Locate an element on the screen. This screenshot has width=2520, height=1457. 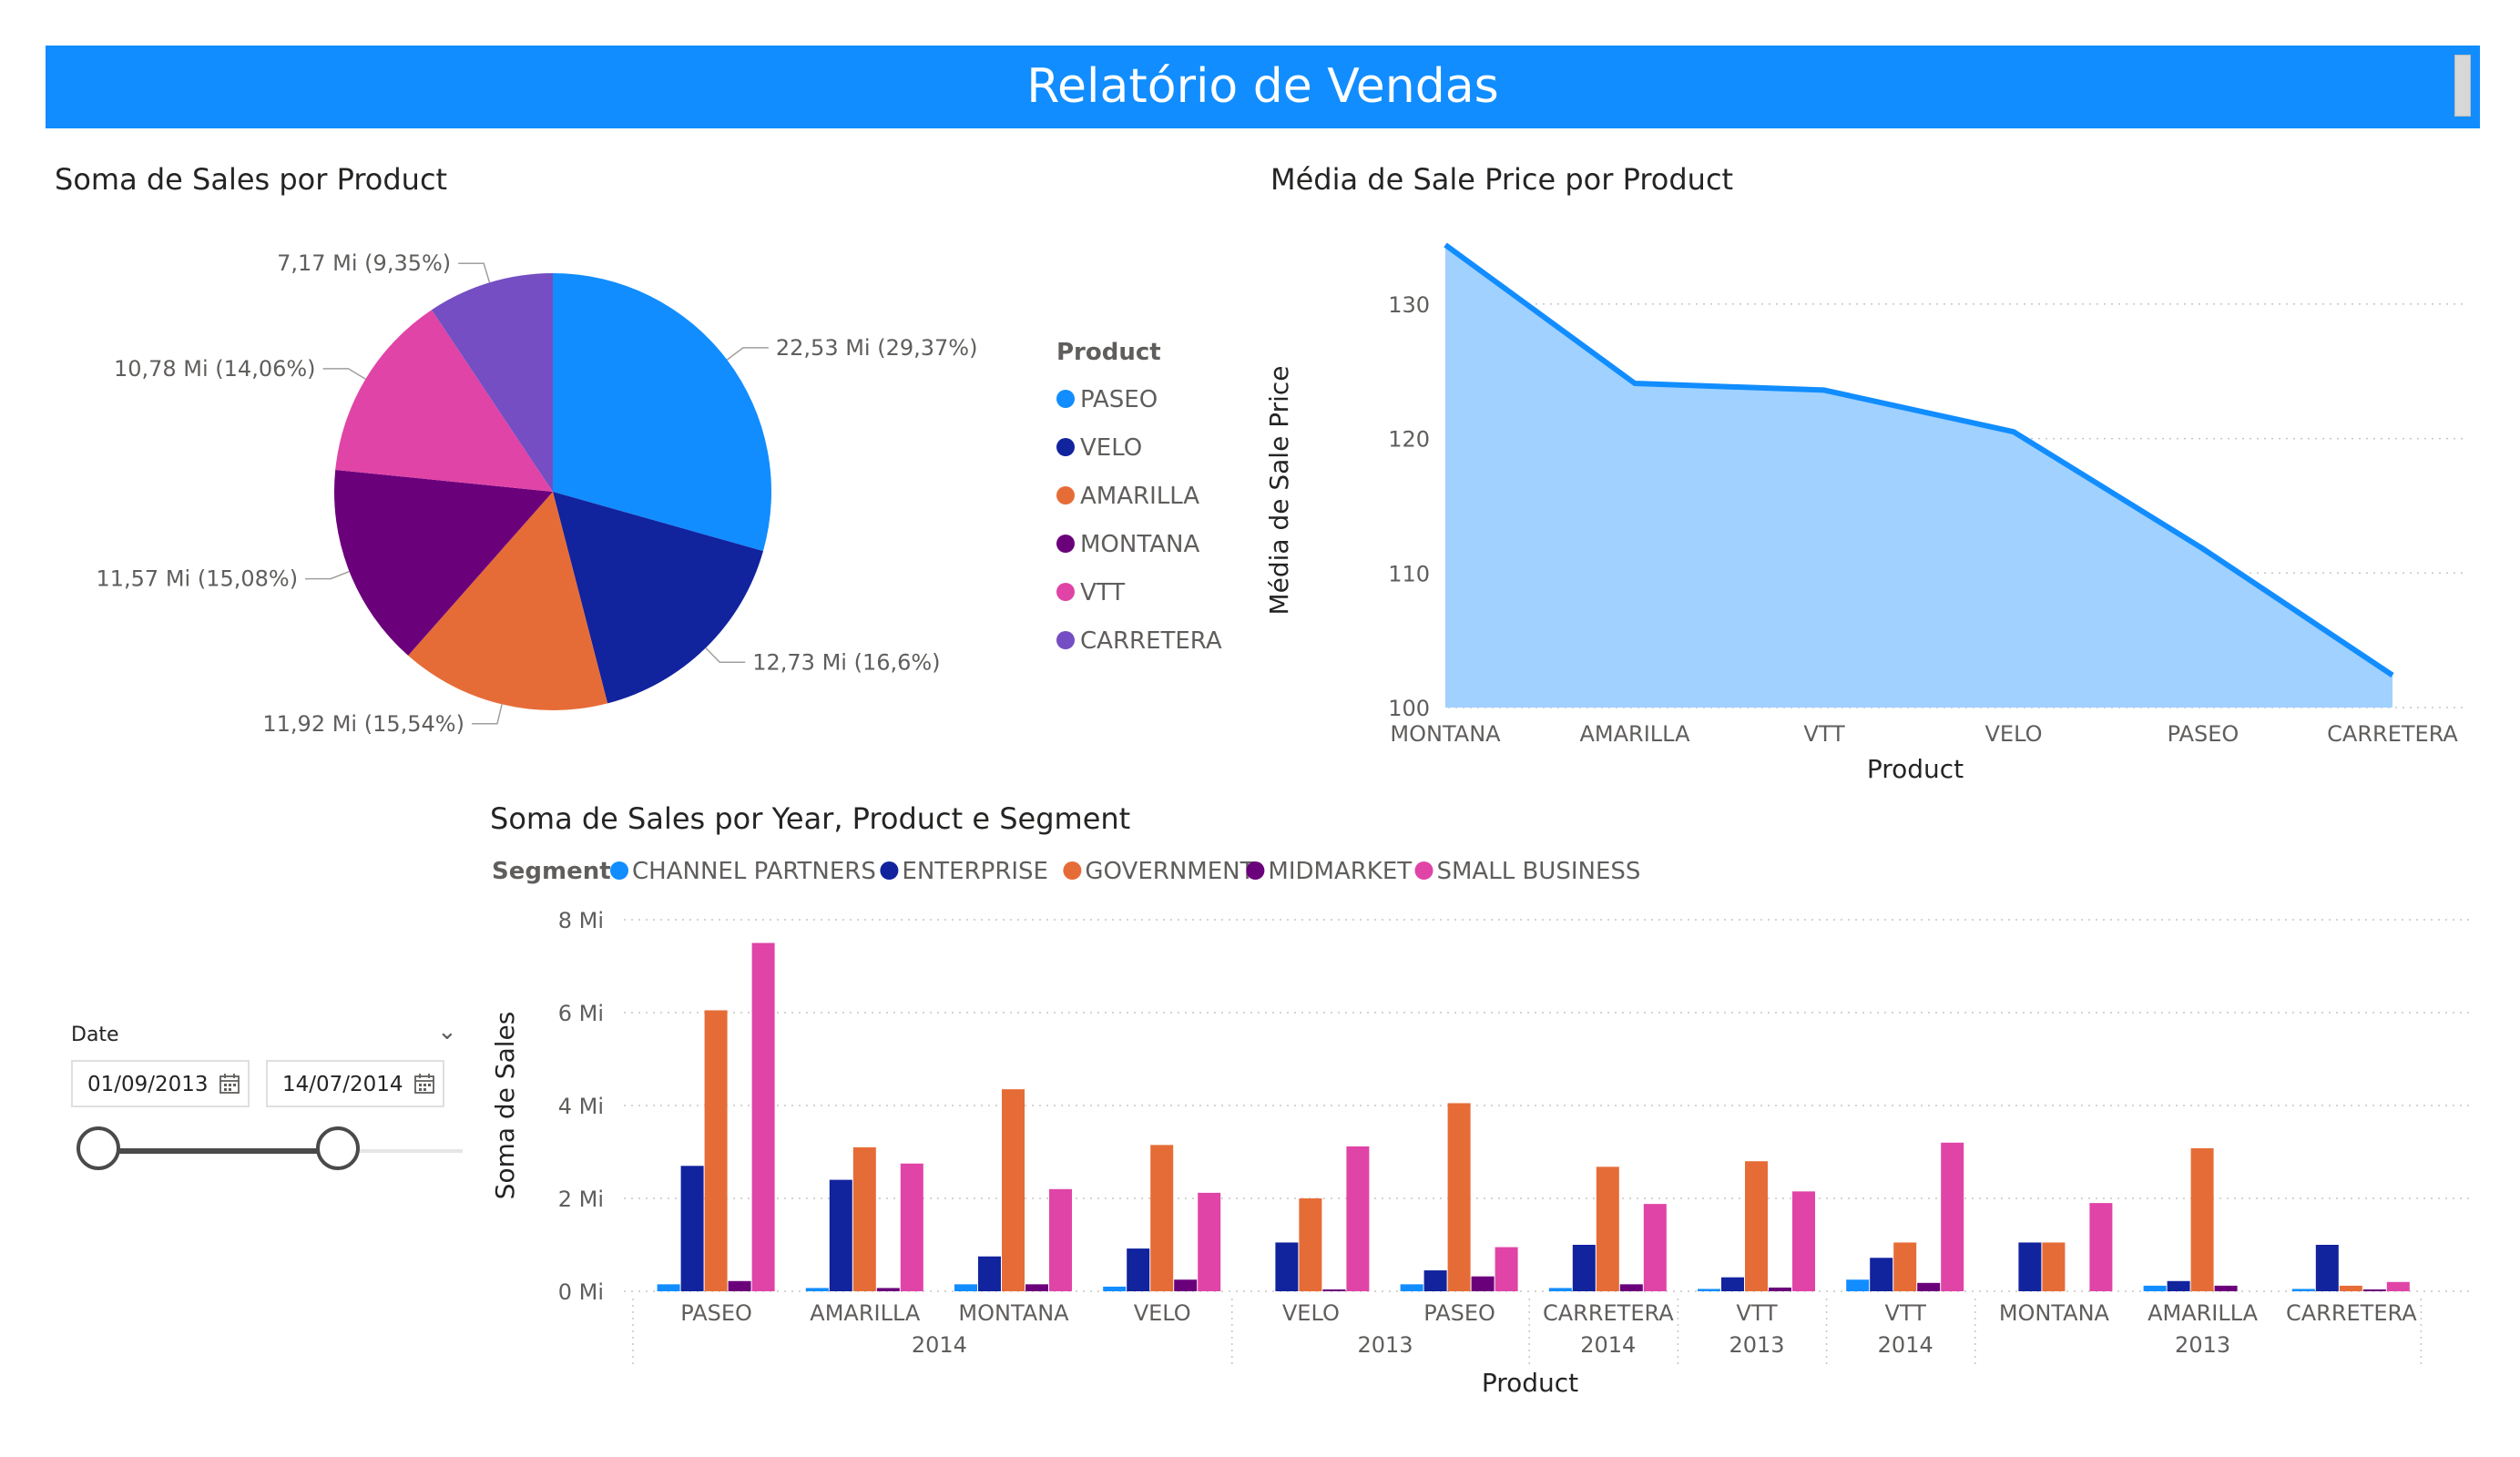
pie-slice-vtt is located at coordinates (444, 401).